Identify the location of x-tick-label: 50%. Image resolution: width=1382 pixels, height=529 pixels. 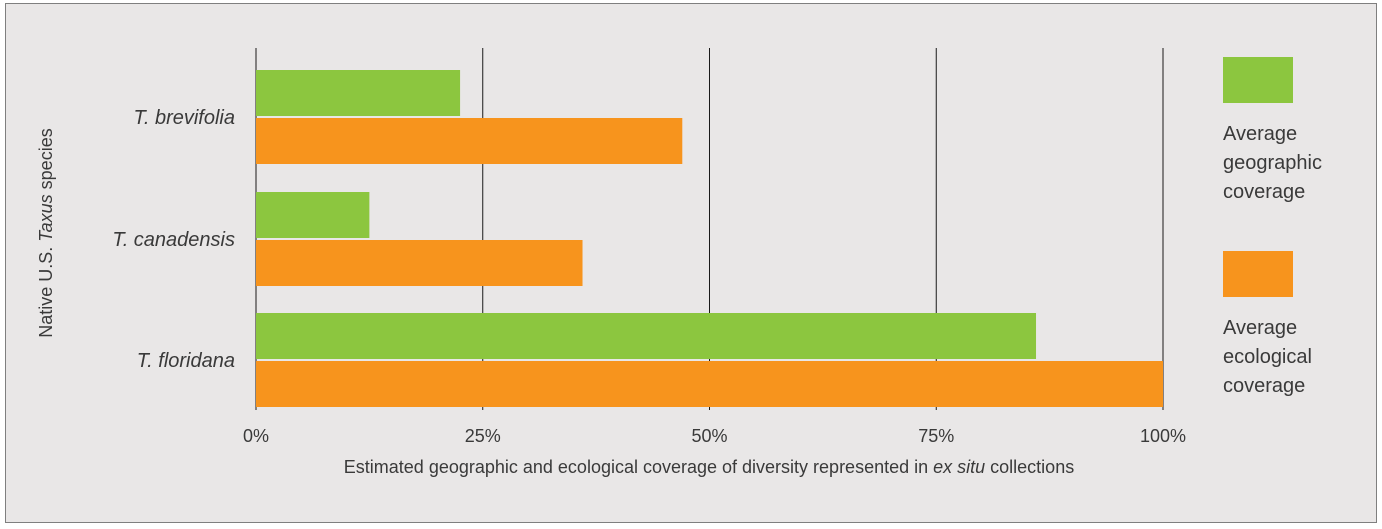
(709, 436).